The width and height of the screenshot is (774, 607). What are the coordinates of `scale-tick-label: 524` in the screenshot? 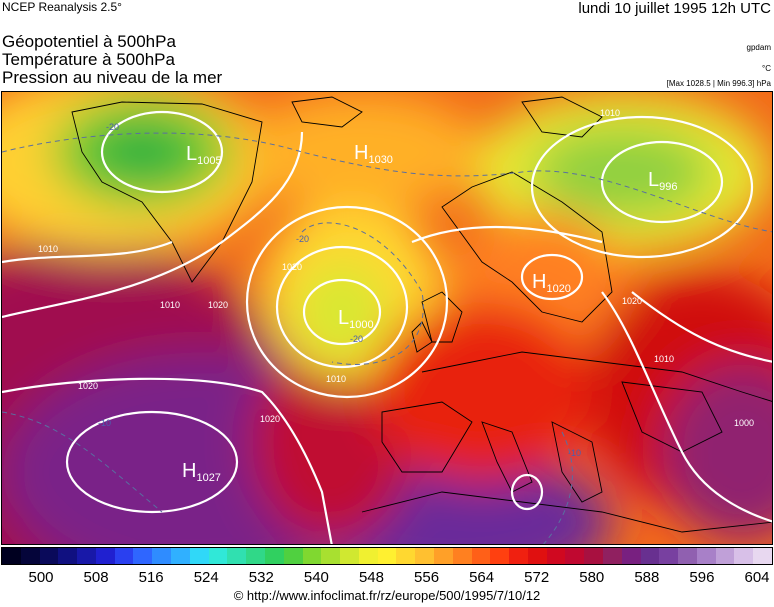 It's located at (206, 577).